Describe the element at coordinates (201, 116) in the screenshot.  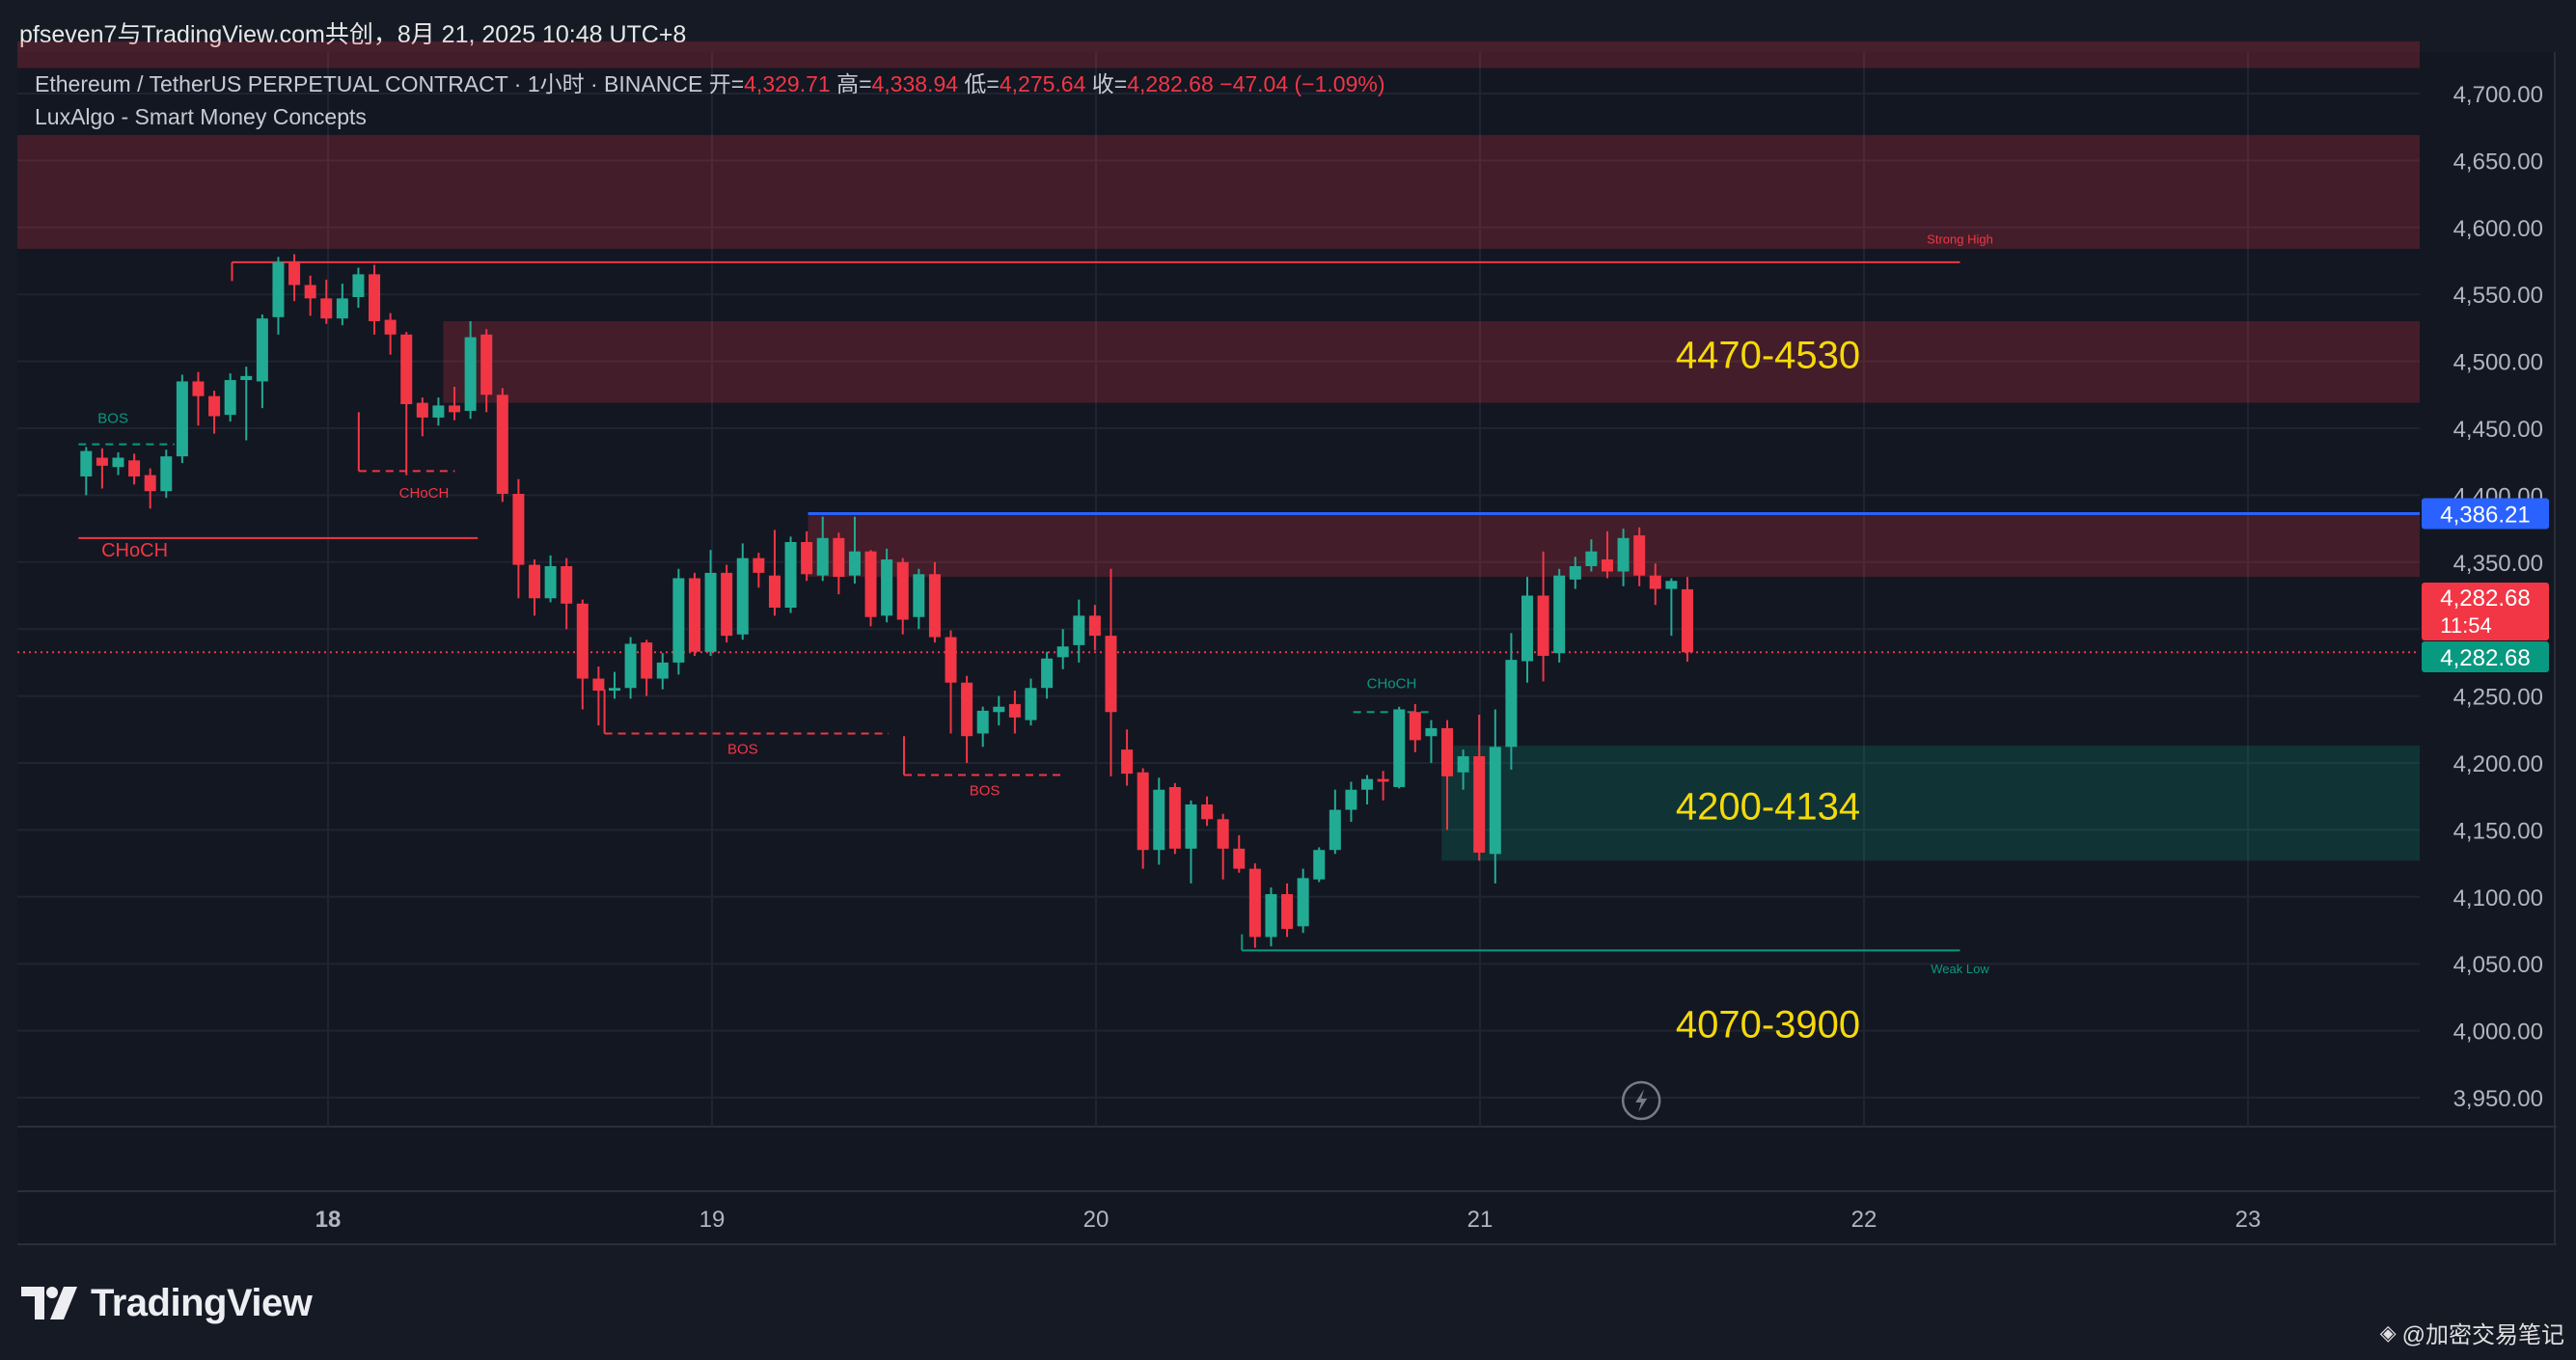
I see `legend-indicator: LuxAlgo - Smart Money Concepts` at that location.